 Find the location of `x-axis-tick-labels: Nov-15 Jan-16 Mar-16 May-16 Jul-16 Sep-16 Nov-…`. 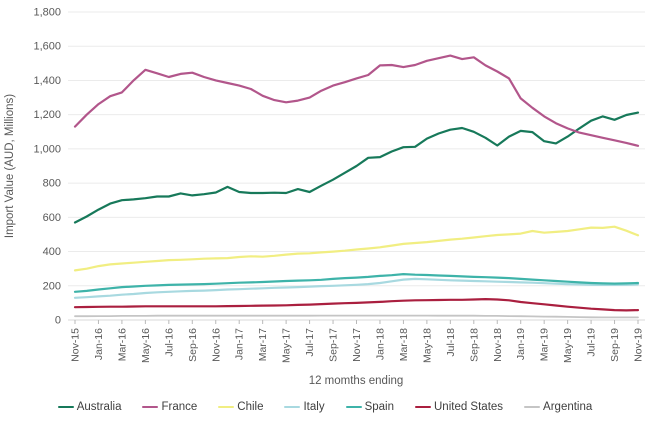

x-axis-tick-labels: Nov-15 Jan-16 Mar-16 May-16 Jul-16 Sep-16 Nov-… is located at coordinates (356, 341).